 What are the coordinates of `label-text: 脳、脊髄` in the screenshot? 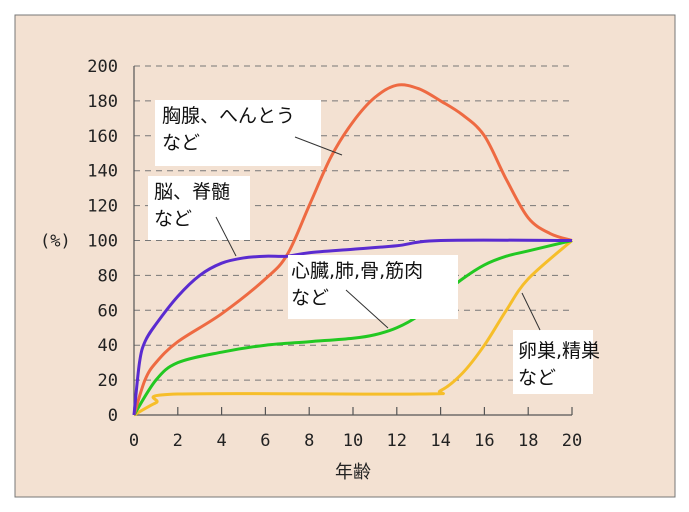 It's located at (192, 192).